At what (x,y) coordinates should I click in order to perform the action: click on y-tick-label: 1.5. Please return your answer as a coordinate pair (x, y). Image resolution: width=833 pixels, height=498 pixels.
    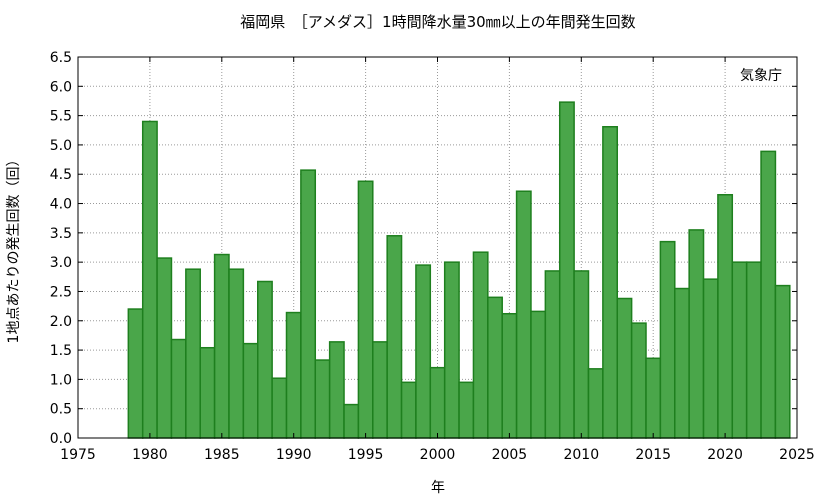
    Looking at the image, I should click on (61, 351).